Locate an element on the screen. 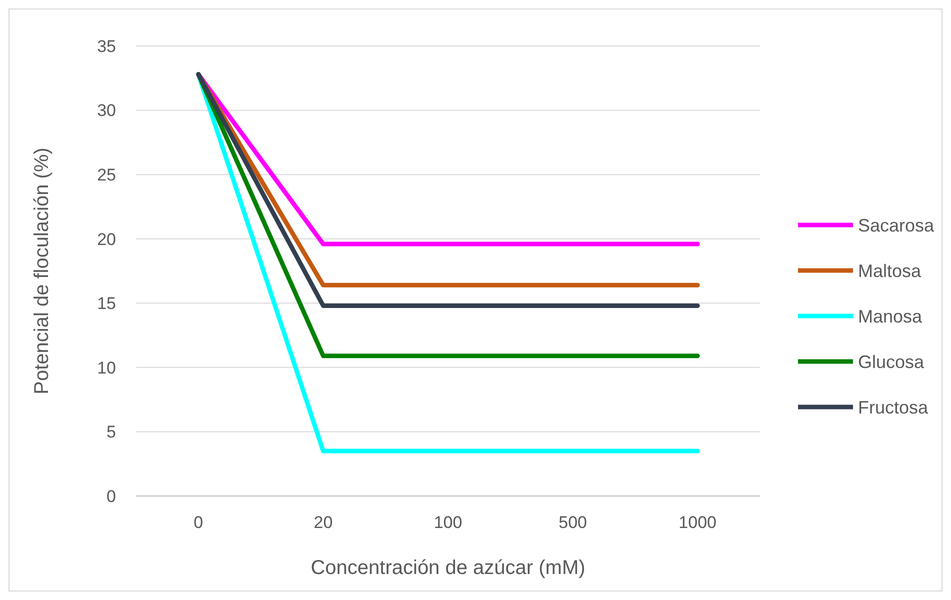 This screenshot has height=600, width=951. y-tick-label: 20 is located at coordinates (106, 239).